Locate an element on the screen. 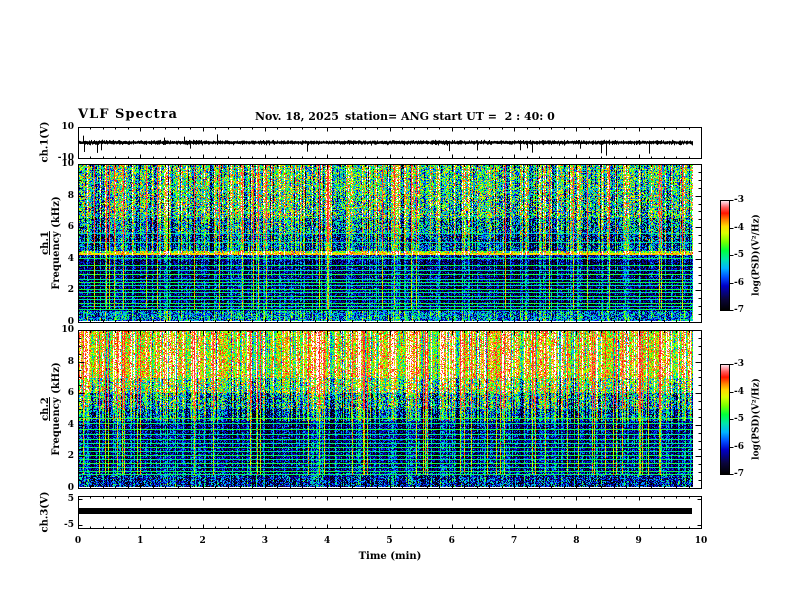 This screenshot has height=612, width=792. colorbar-1-tick-label: -6 is located at coordinates (739, 282).